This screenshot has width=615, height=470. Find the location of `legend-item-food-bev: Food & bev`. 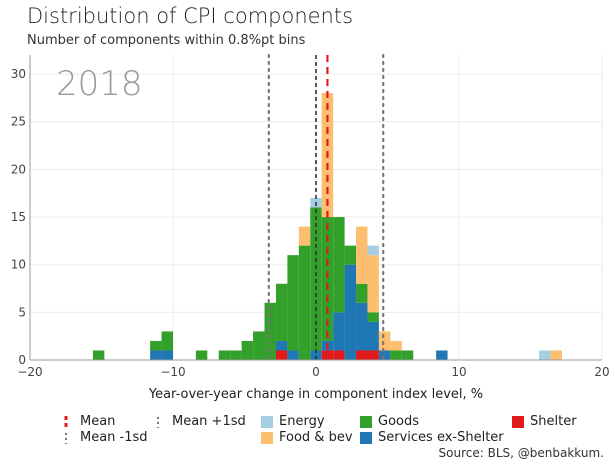

legend-item-food-bev: Food & bev is located at coordinates (307, 437).